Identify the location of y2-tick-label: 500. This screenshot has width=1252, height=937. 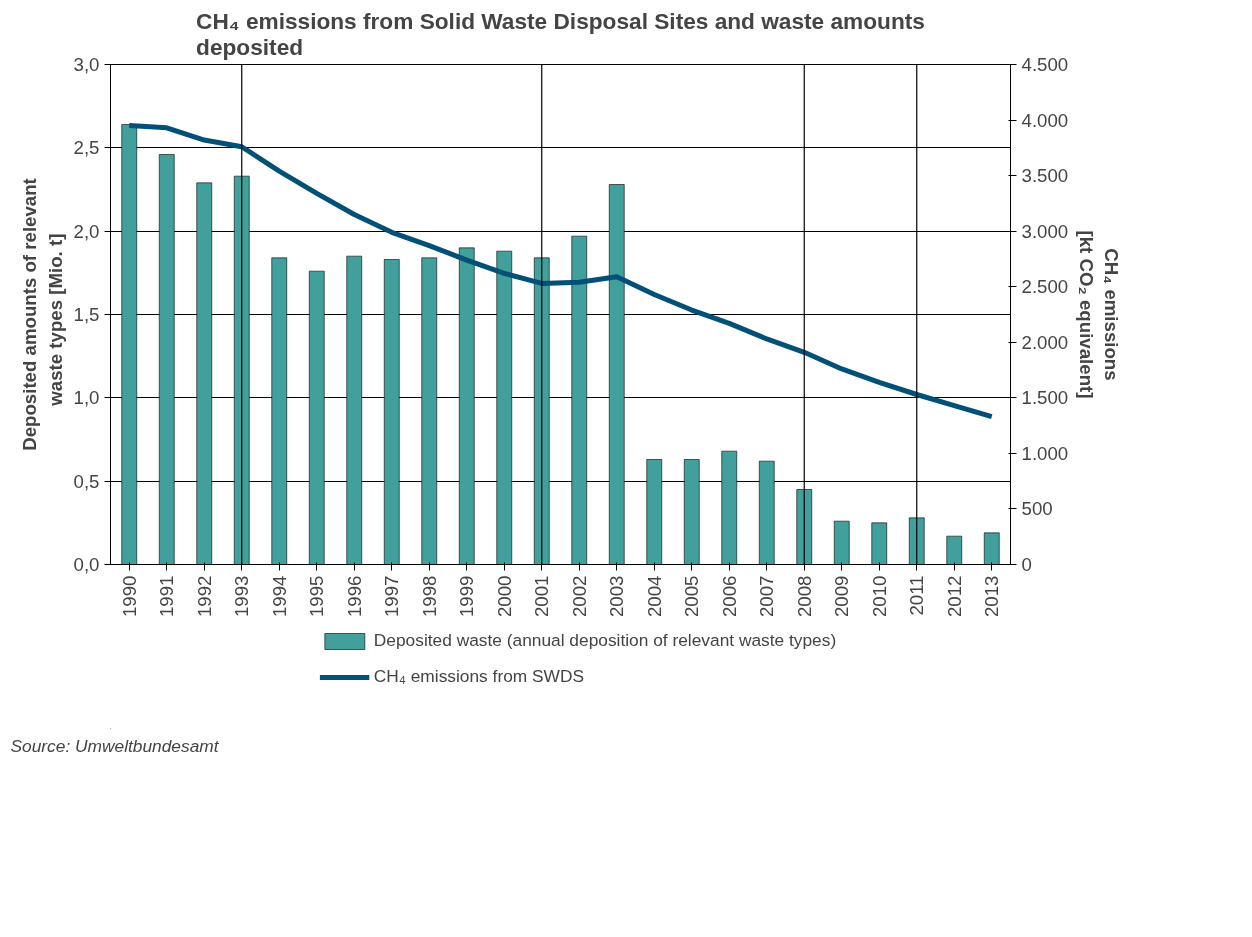
(1037, 509).